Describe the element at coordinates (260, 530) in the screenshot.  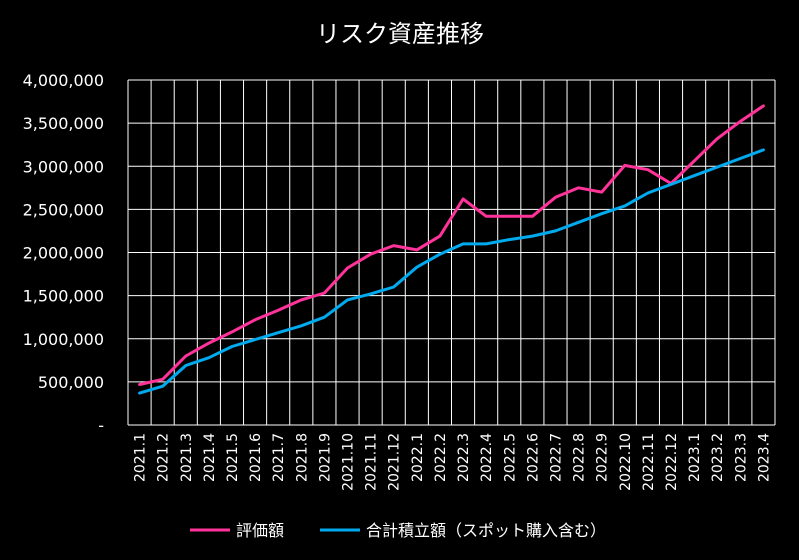
I see `legend-label-1: 評価額` at that location.